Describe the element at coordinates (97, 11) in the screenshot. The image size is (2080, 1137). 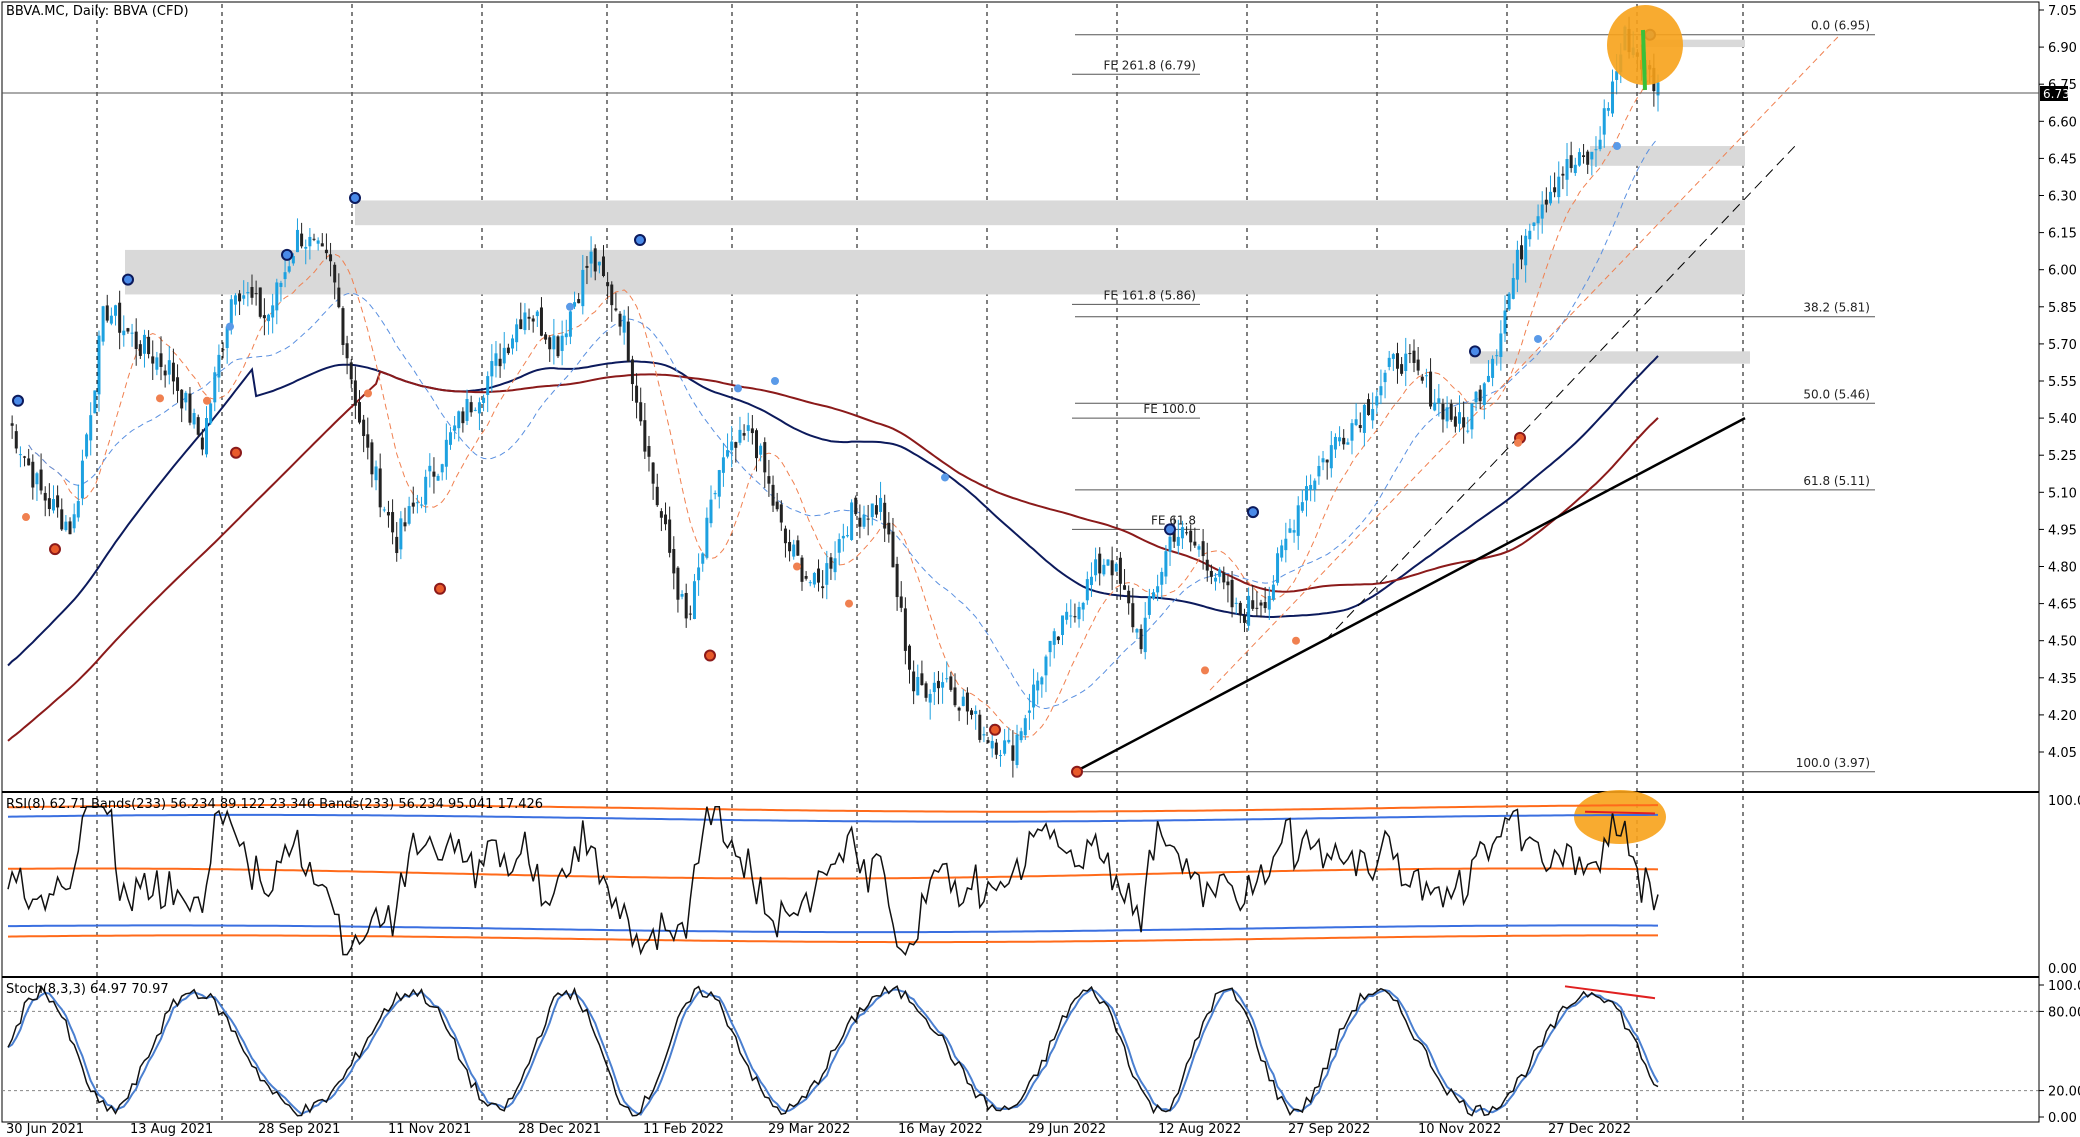
I see `window-title: BBVA.MC, Daily: BBVA (CFD)` at that location.